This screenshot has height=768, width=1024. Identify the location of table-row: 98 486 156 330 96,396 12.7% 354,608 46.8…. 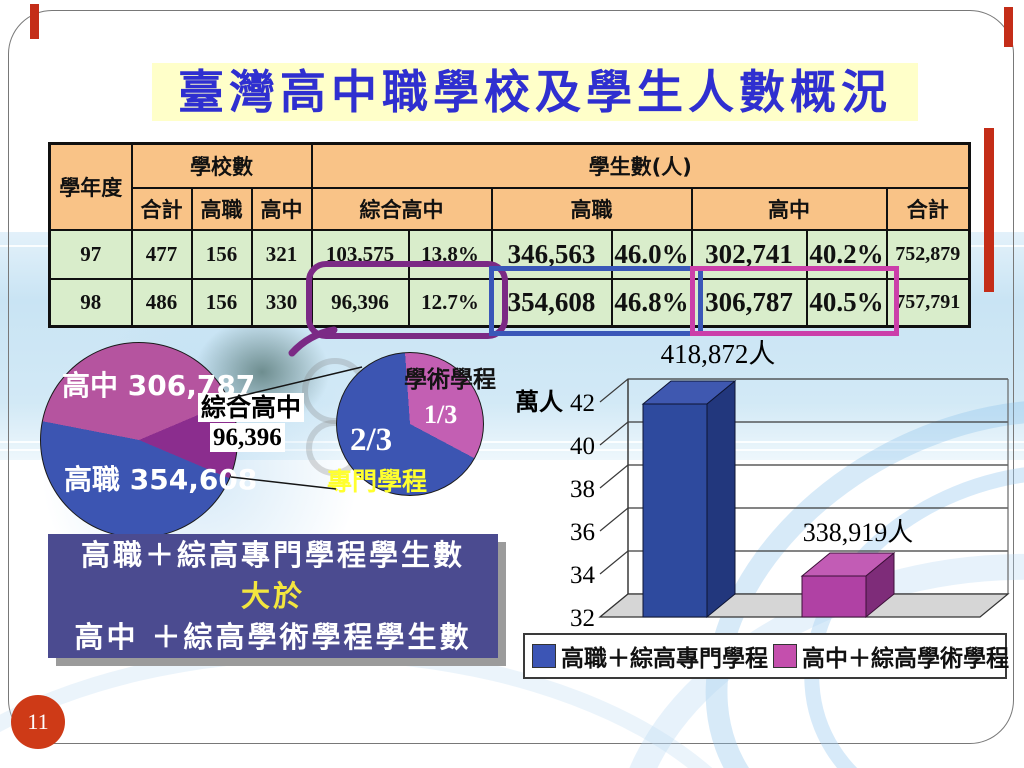
(509, 302).